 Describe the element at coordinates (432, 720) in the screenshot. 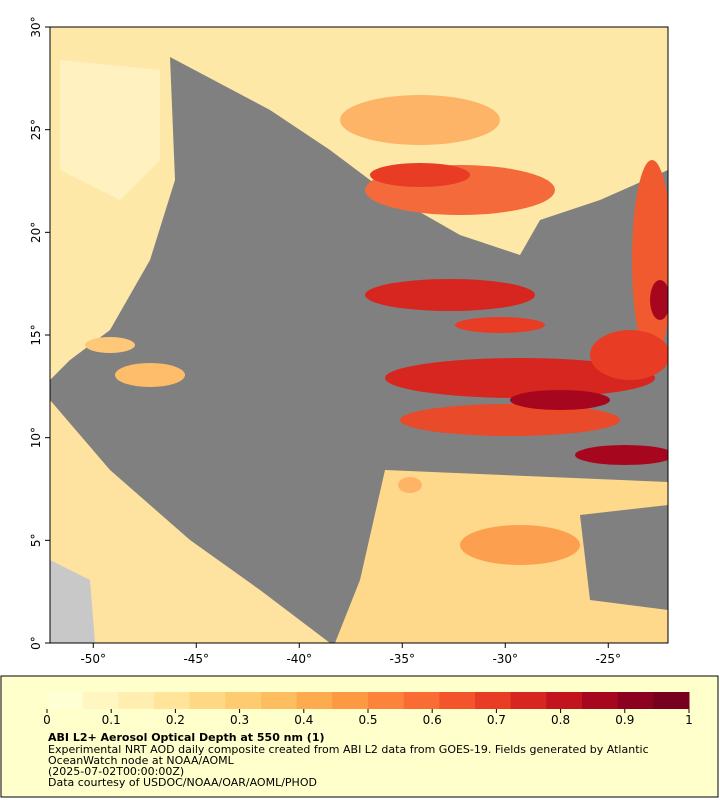

I see `colorbar-tick-label: 0.6` at that location.